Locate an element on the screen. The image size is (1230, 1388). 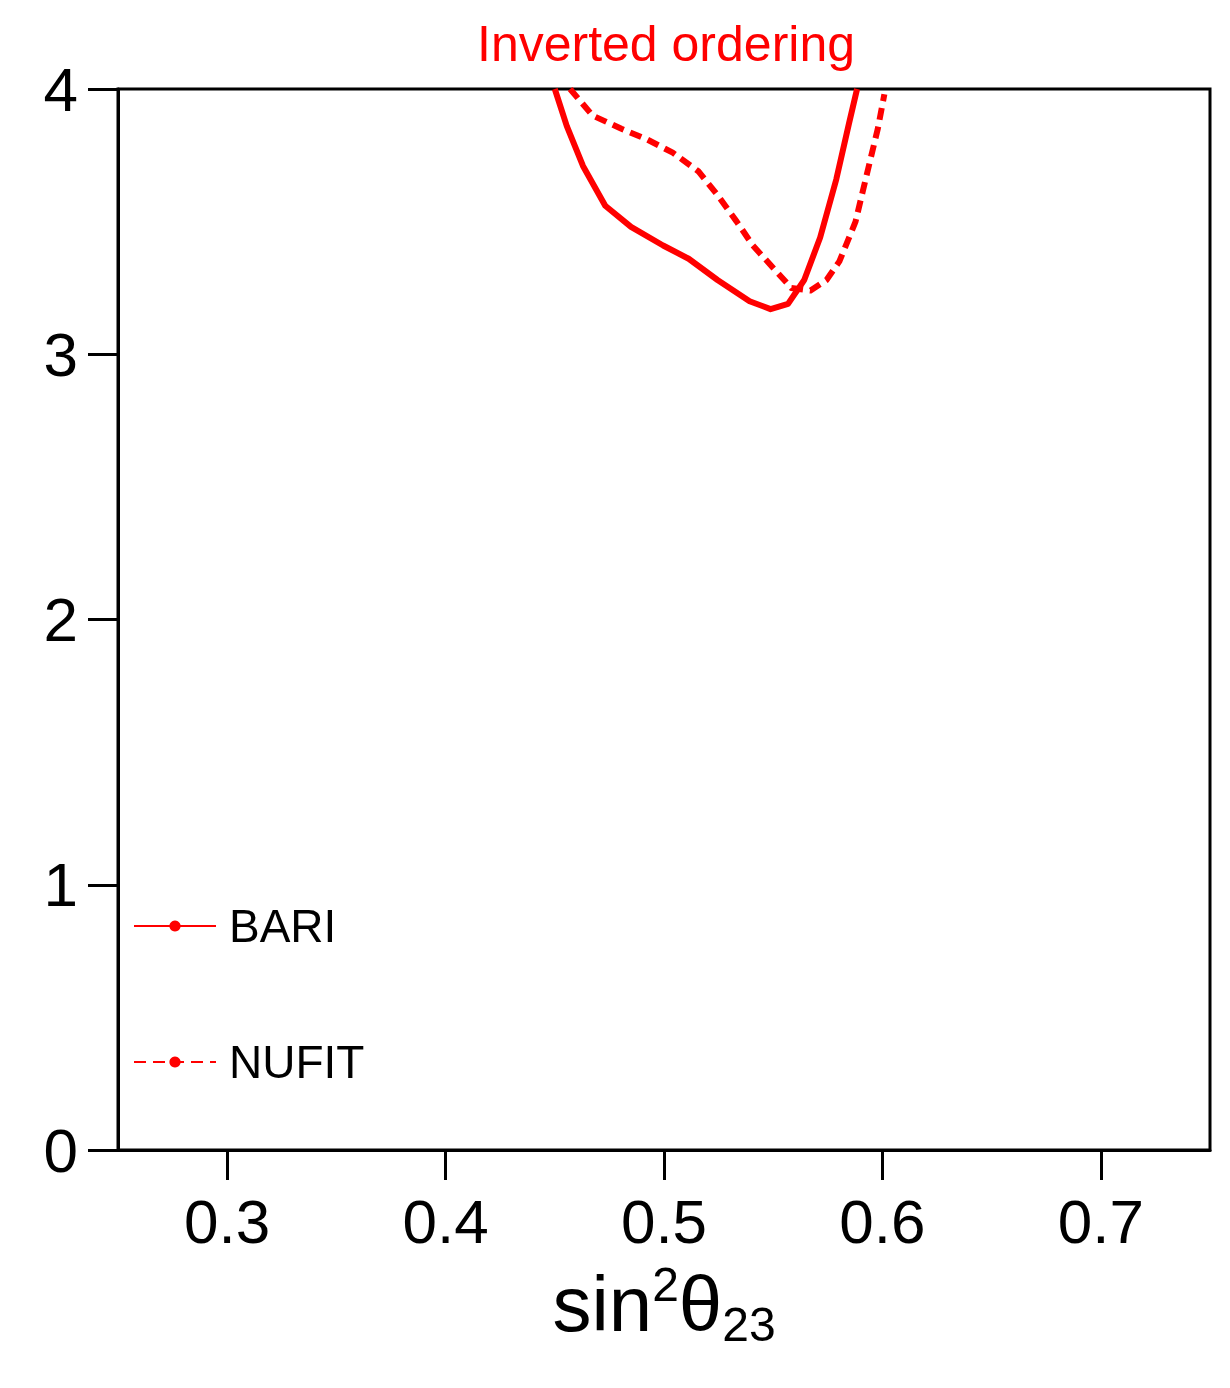
chart-title: Inverted ordering is located at coordinates (666, 44).